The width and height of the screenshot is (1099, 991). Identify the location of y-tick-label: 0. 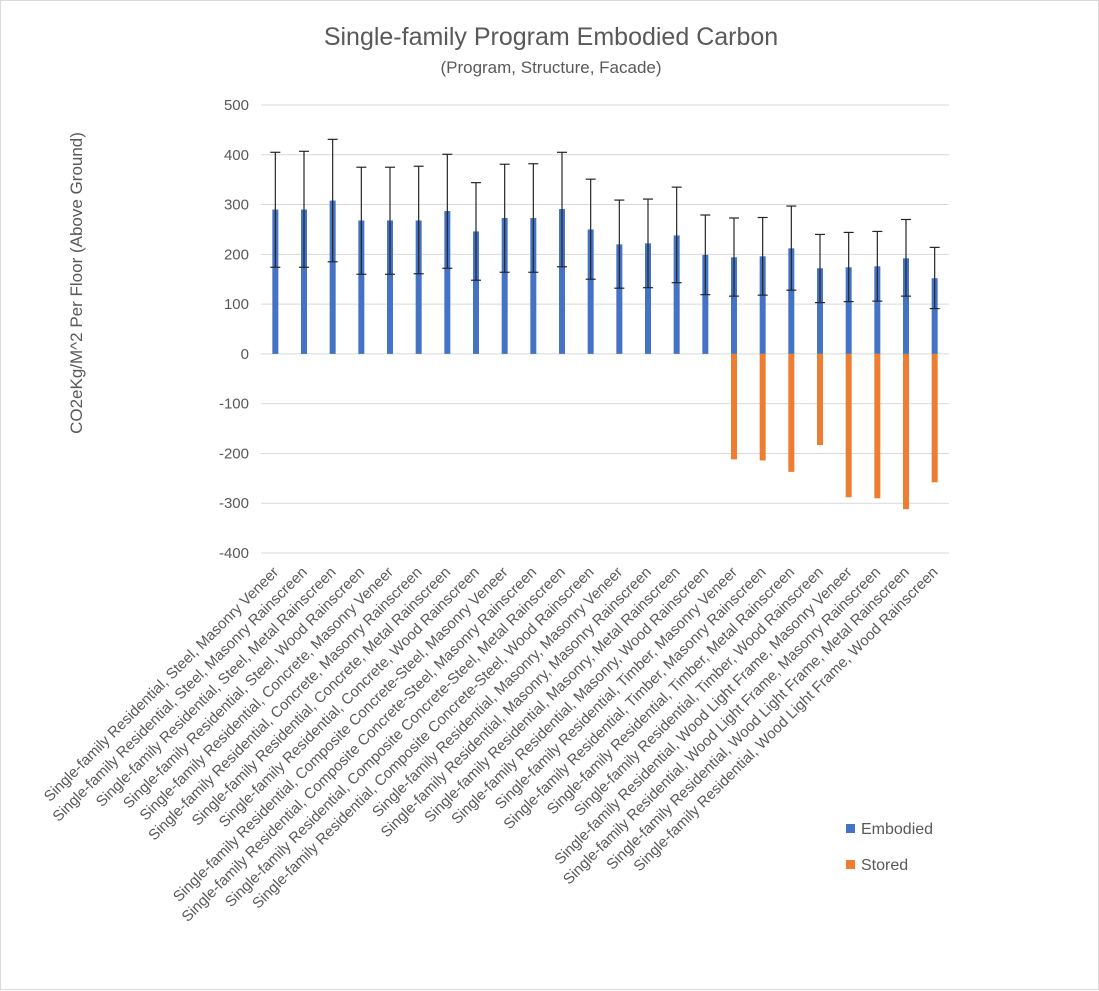
(245, 354).